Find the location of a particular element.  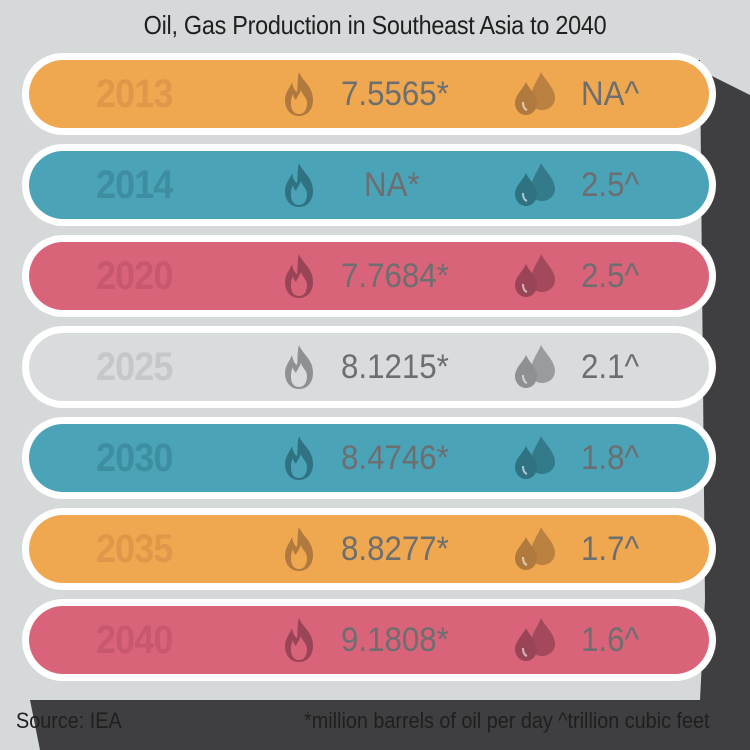

gas-value: 1.8^ is located at coordinates (610, 458).